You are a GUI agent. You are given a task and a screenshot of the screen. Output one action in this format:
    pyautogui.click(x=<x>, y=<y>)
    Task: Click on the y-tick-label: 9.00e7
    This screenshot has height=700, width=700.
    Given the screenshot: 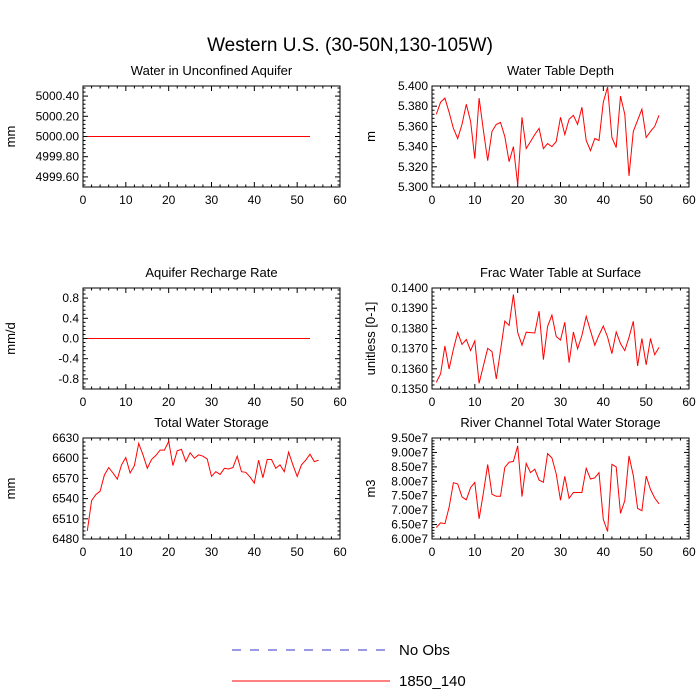 What is the action you would take?
    pyautogui.click(x=409, y=452)
    